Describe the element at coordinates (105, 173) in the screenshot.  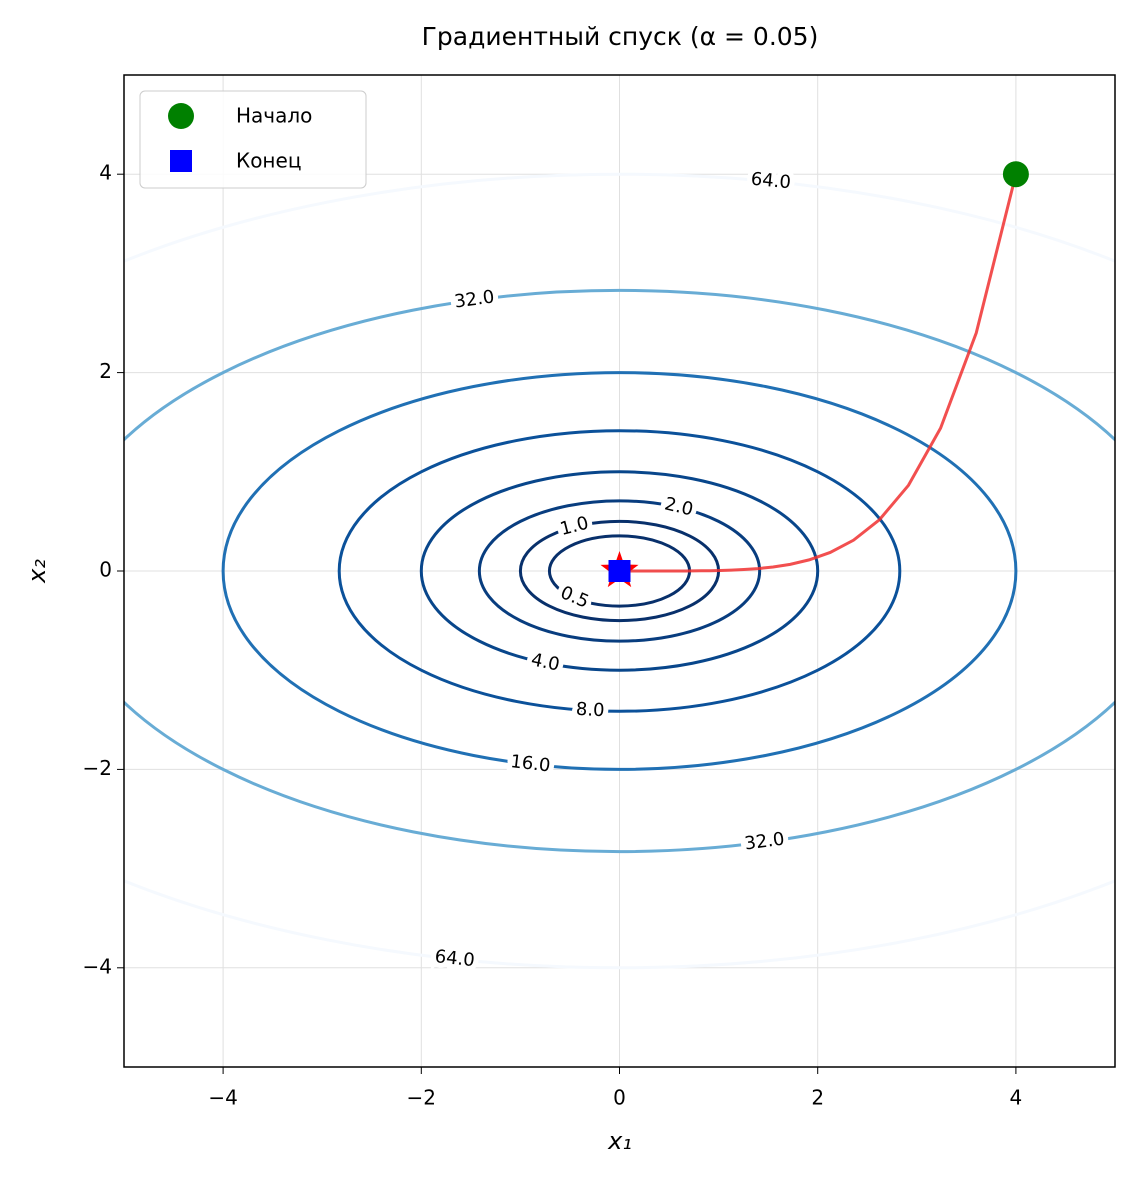
I see `y-tick-label: 4` at that location.